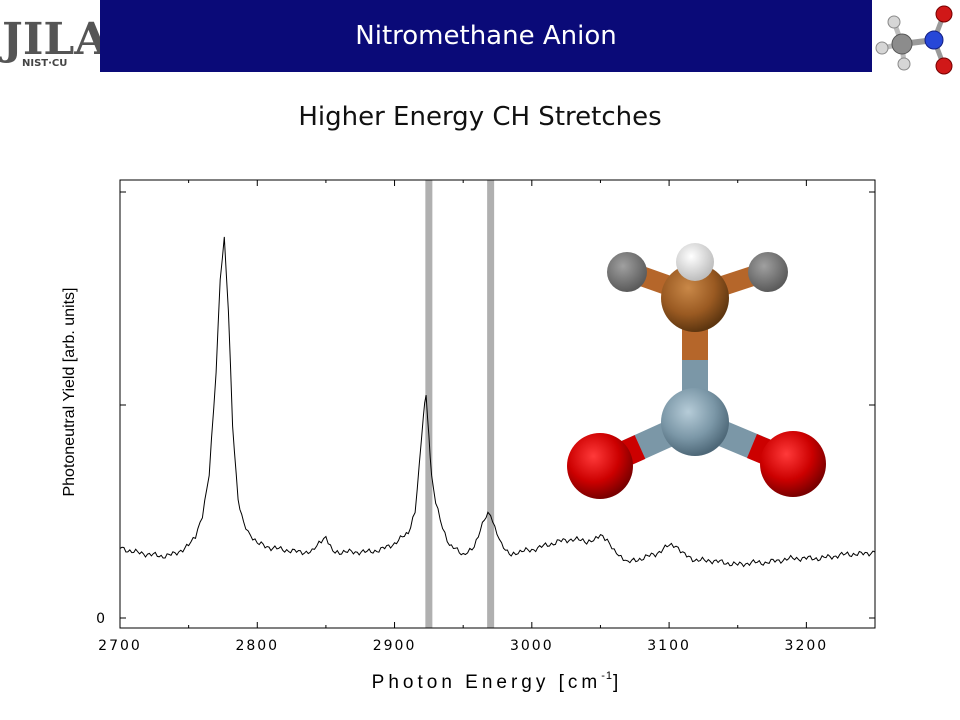 The width and height of the screenshot is (960, 720). I want to click on x-axis-label-main: Photon Energy [cm, so click(487, 682).